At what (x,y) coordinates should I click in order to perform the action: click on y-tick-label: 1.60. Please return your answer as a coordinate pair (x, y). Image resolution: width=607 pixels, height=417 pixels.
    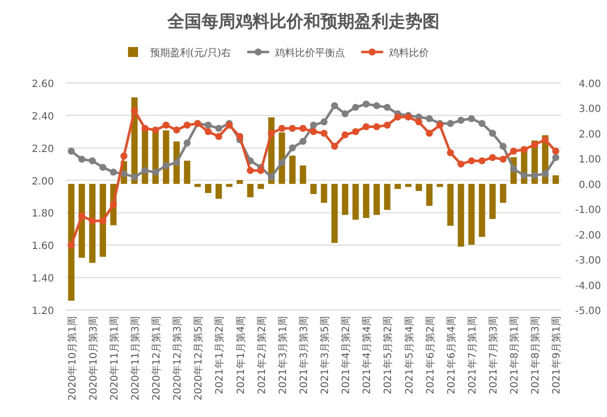
    Looking at the image, I should click on (43, 246).